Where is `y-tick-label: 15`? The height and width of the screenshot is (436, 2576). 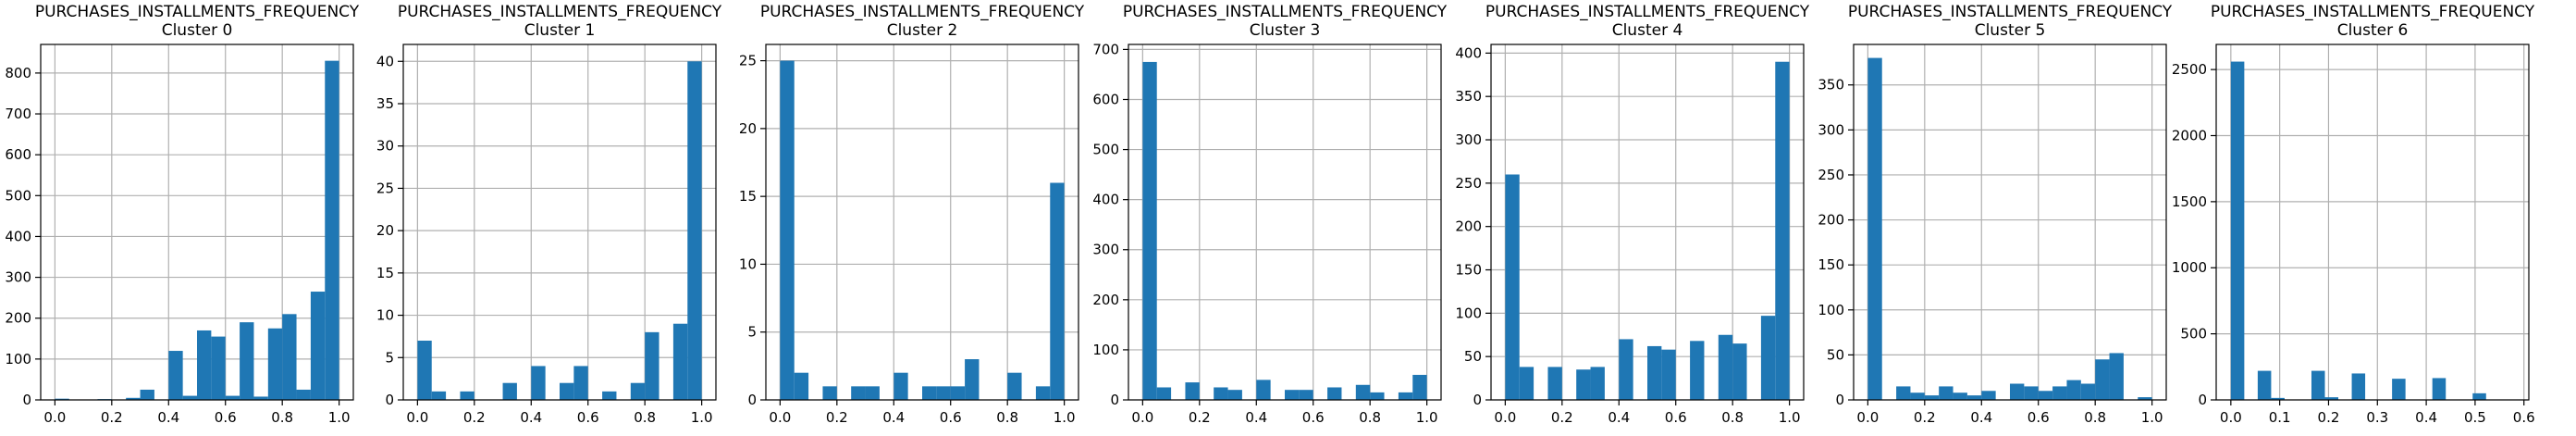
y-tick-label: 15 is located at coordinates (748, 196).